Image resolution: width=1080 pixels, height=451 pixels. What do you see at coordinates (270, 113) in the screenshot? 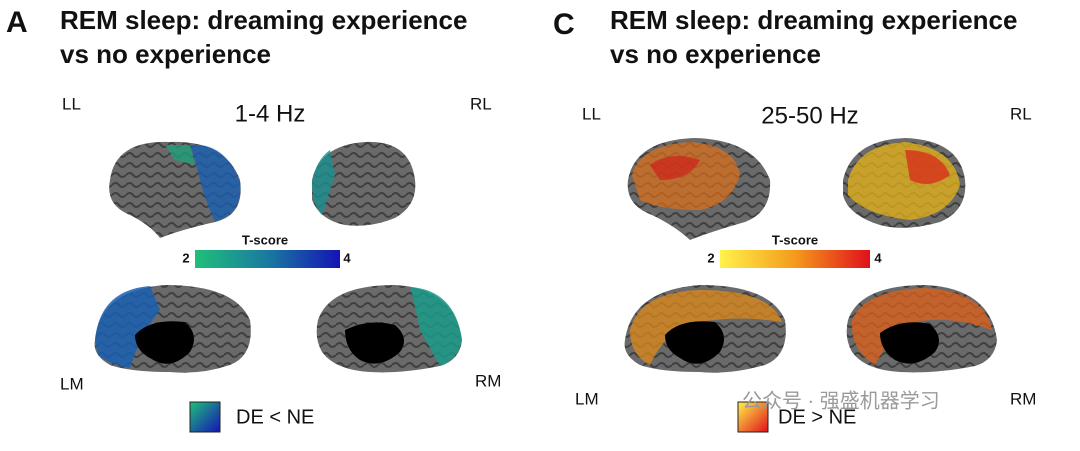
I see `frequency-label: 1-4 Hz` at bounding box center [270, 113].